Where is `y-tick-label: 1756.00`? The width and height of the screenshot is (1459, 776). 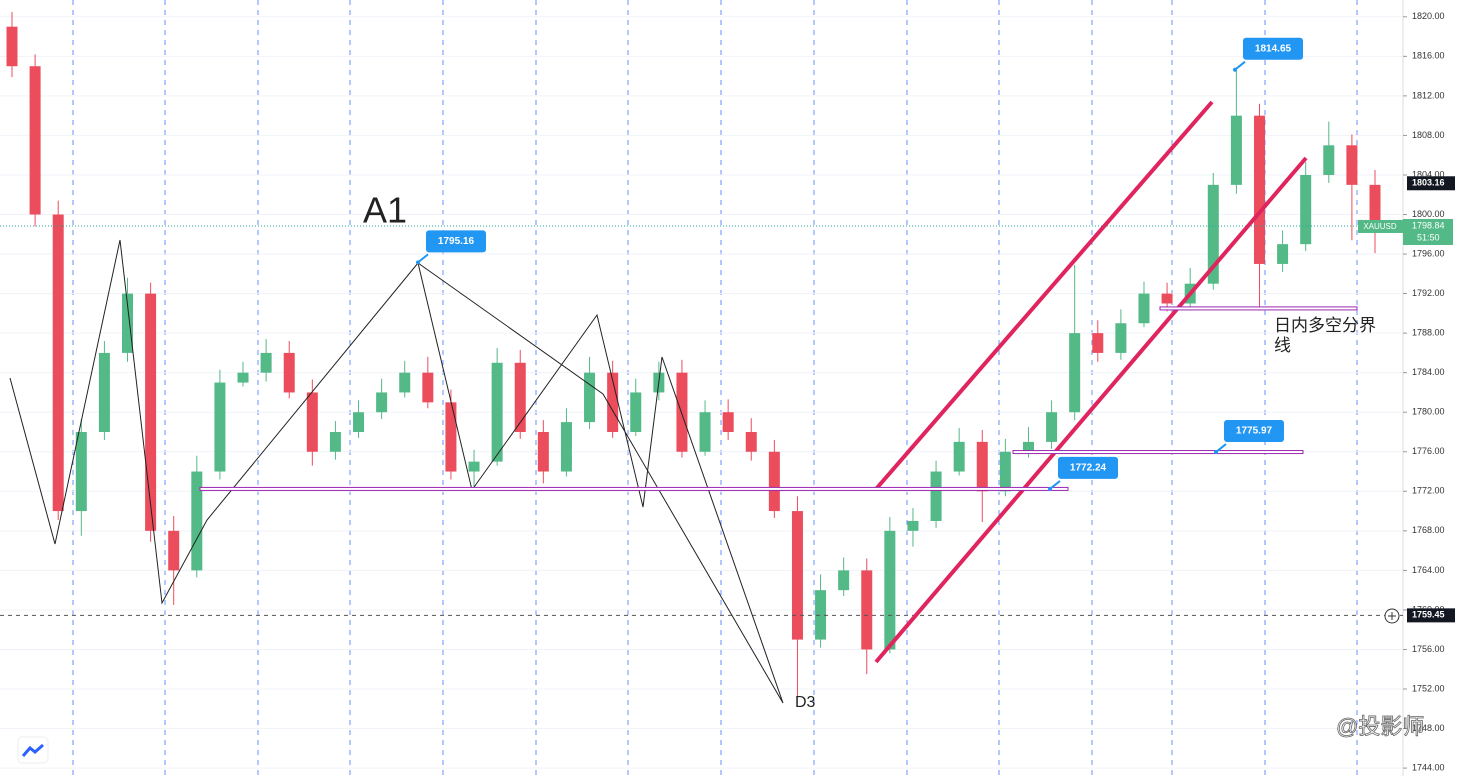 y-tick-label: 1756.00 is located at coordinates (1428, 649).